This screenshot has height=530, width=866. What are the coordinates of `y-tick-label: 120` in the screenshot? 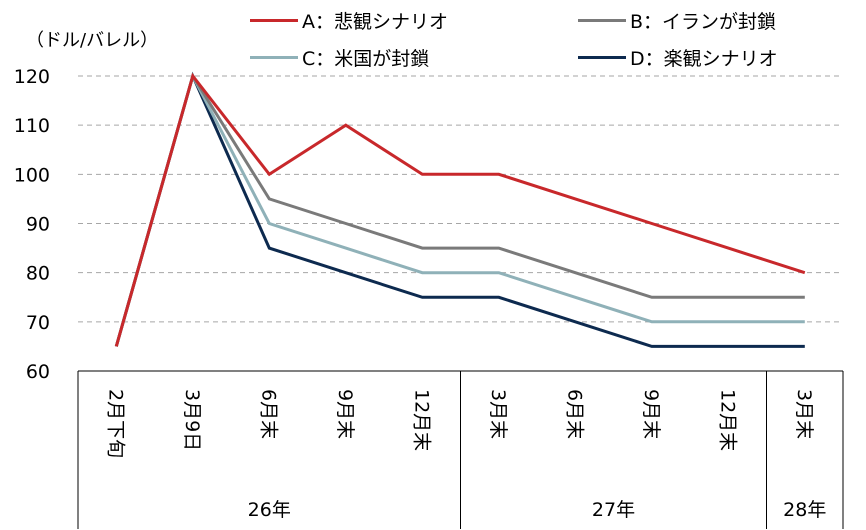 It's located at (32, 77).